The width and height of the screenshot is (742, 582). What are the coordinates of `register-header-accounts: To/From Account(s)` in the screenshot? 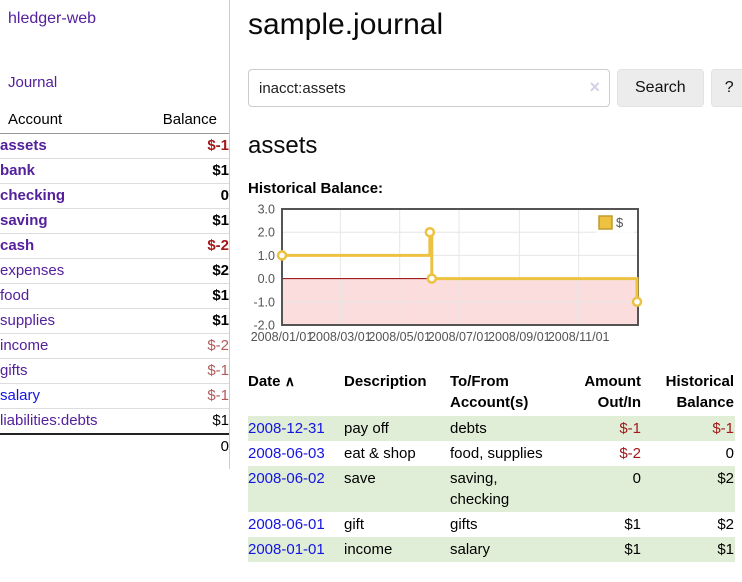 It's located at (489, 392).